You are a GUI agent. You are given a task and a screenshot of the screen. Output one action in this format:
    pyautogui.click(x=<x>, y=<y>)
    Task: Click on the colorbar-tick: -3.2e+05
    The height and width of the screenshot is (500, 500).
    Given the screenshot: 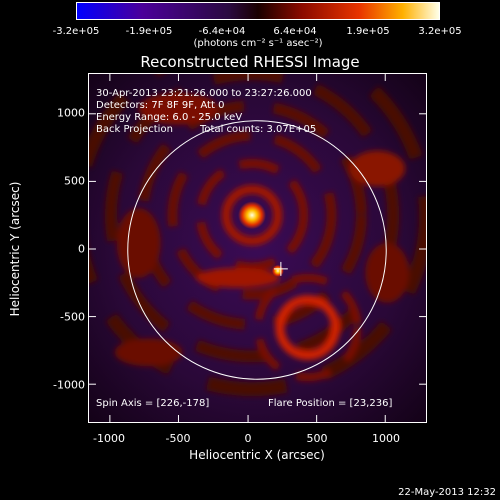 What is the action you would take?
    pyautogui.click(x=76, y=31)
    